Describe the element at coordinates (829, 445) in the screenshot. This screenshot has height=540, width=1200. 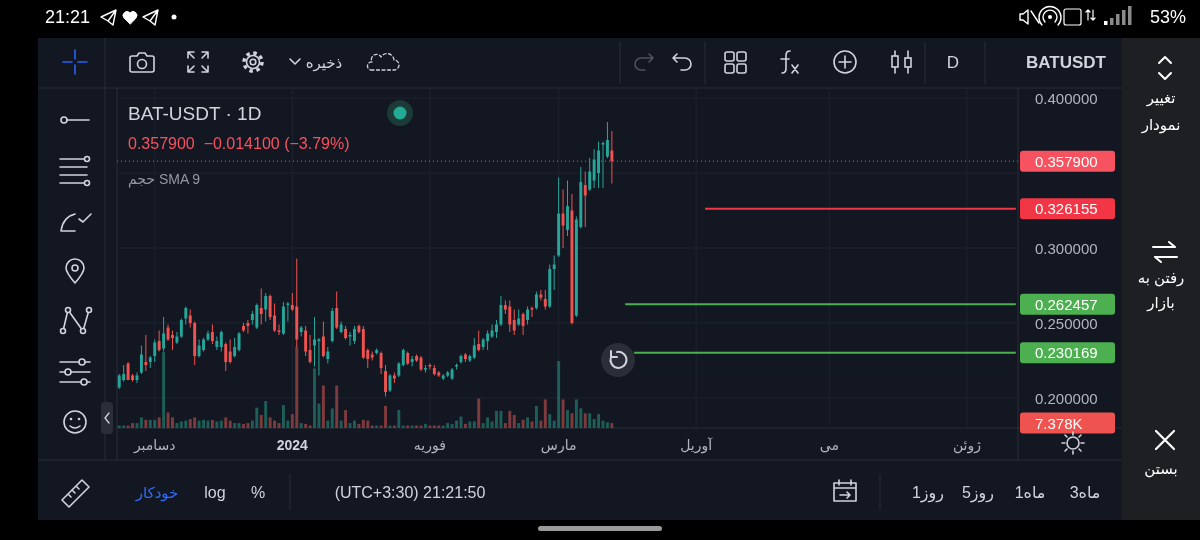
I see `x-tick-label: می` at that location.